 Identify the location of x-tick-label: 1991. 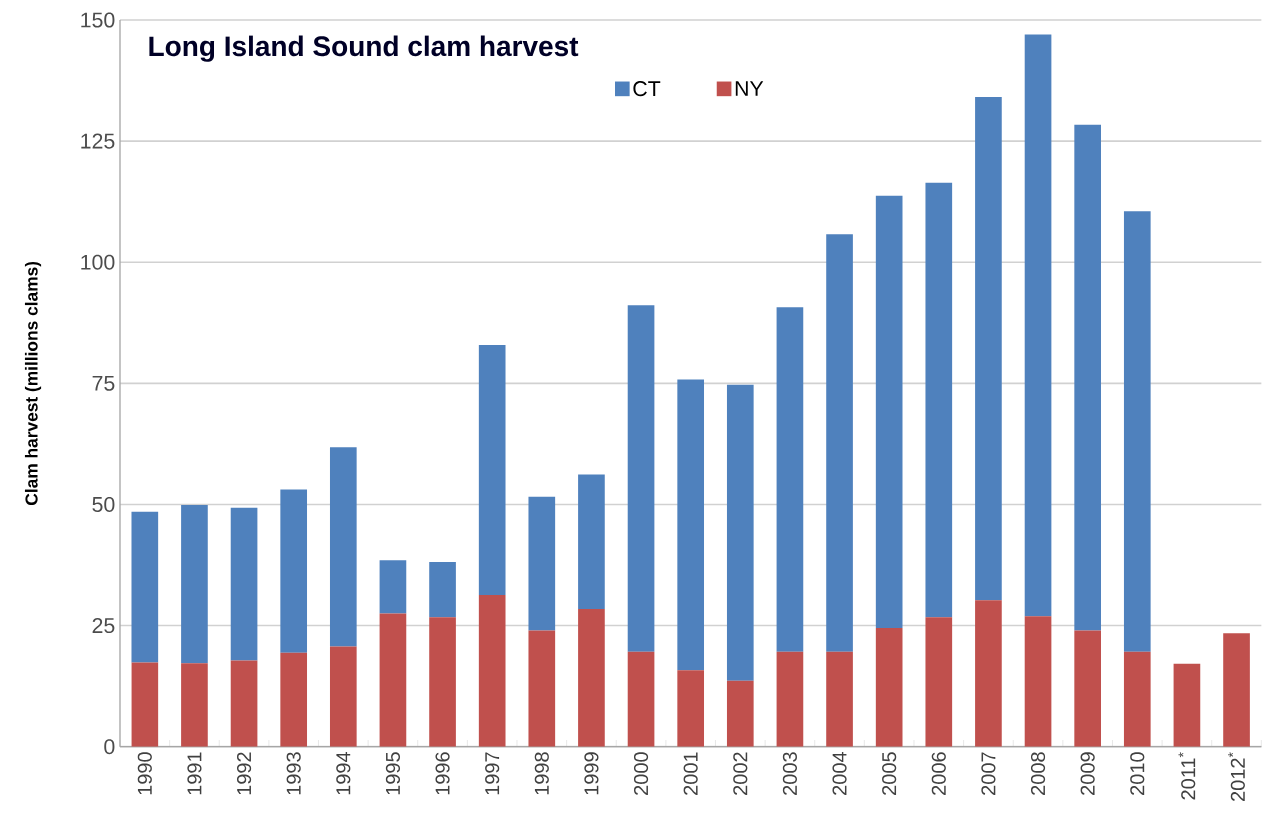
(194, 773).